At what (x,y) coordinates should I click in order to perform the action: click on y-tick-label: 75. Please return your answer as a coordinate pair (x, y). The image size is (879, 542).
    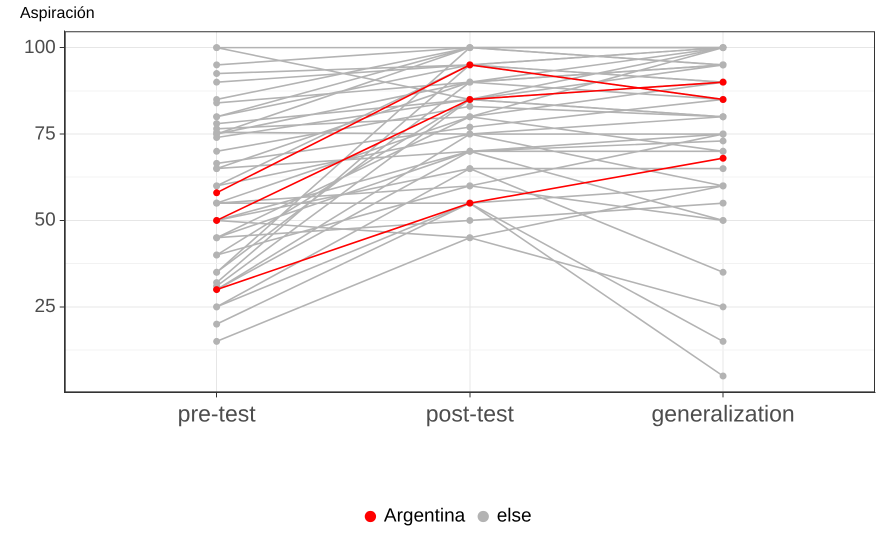
    Looking at the image, I should click on (45, 133).